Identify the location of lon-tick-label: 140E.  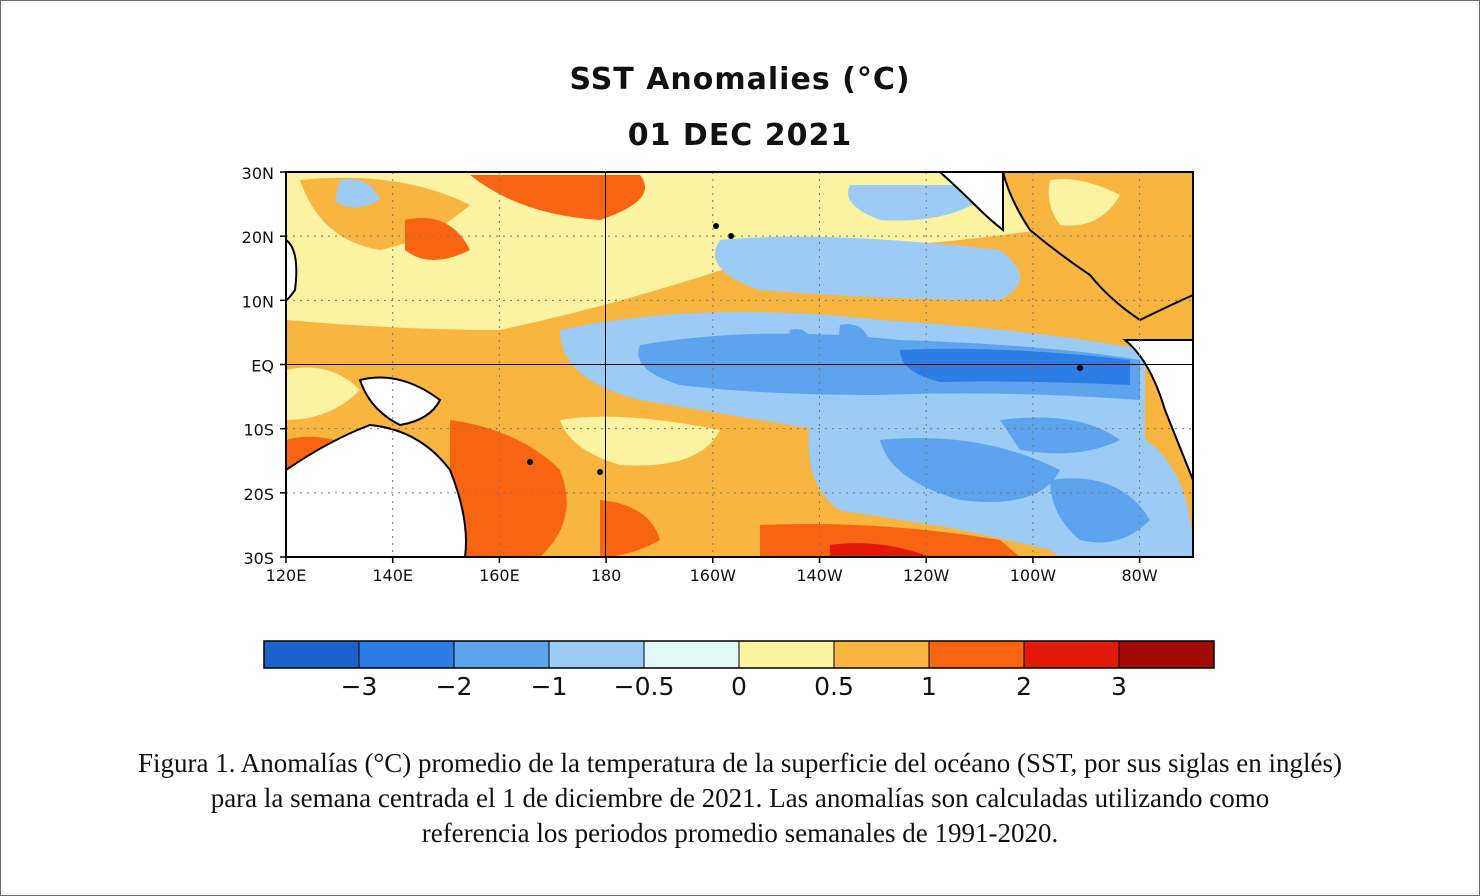
(392, 575).